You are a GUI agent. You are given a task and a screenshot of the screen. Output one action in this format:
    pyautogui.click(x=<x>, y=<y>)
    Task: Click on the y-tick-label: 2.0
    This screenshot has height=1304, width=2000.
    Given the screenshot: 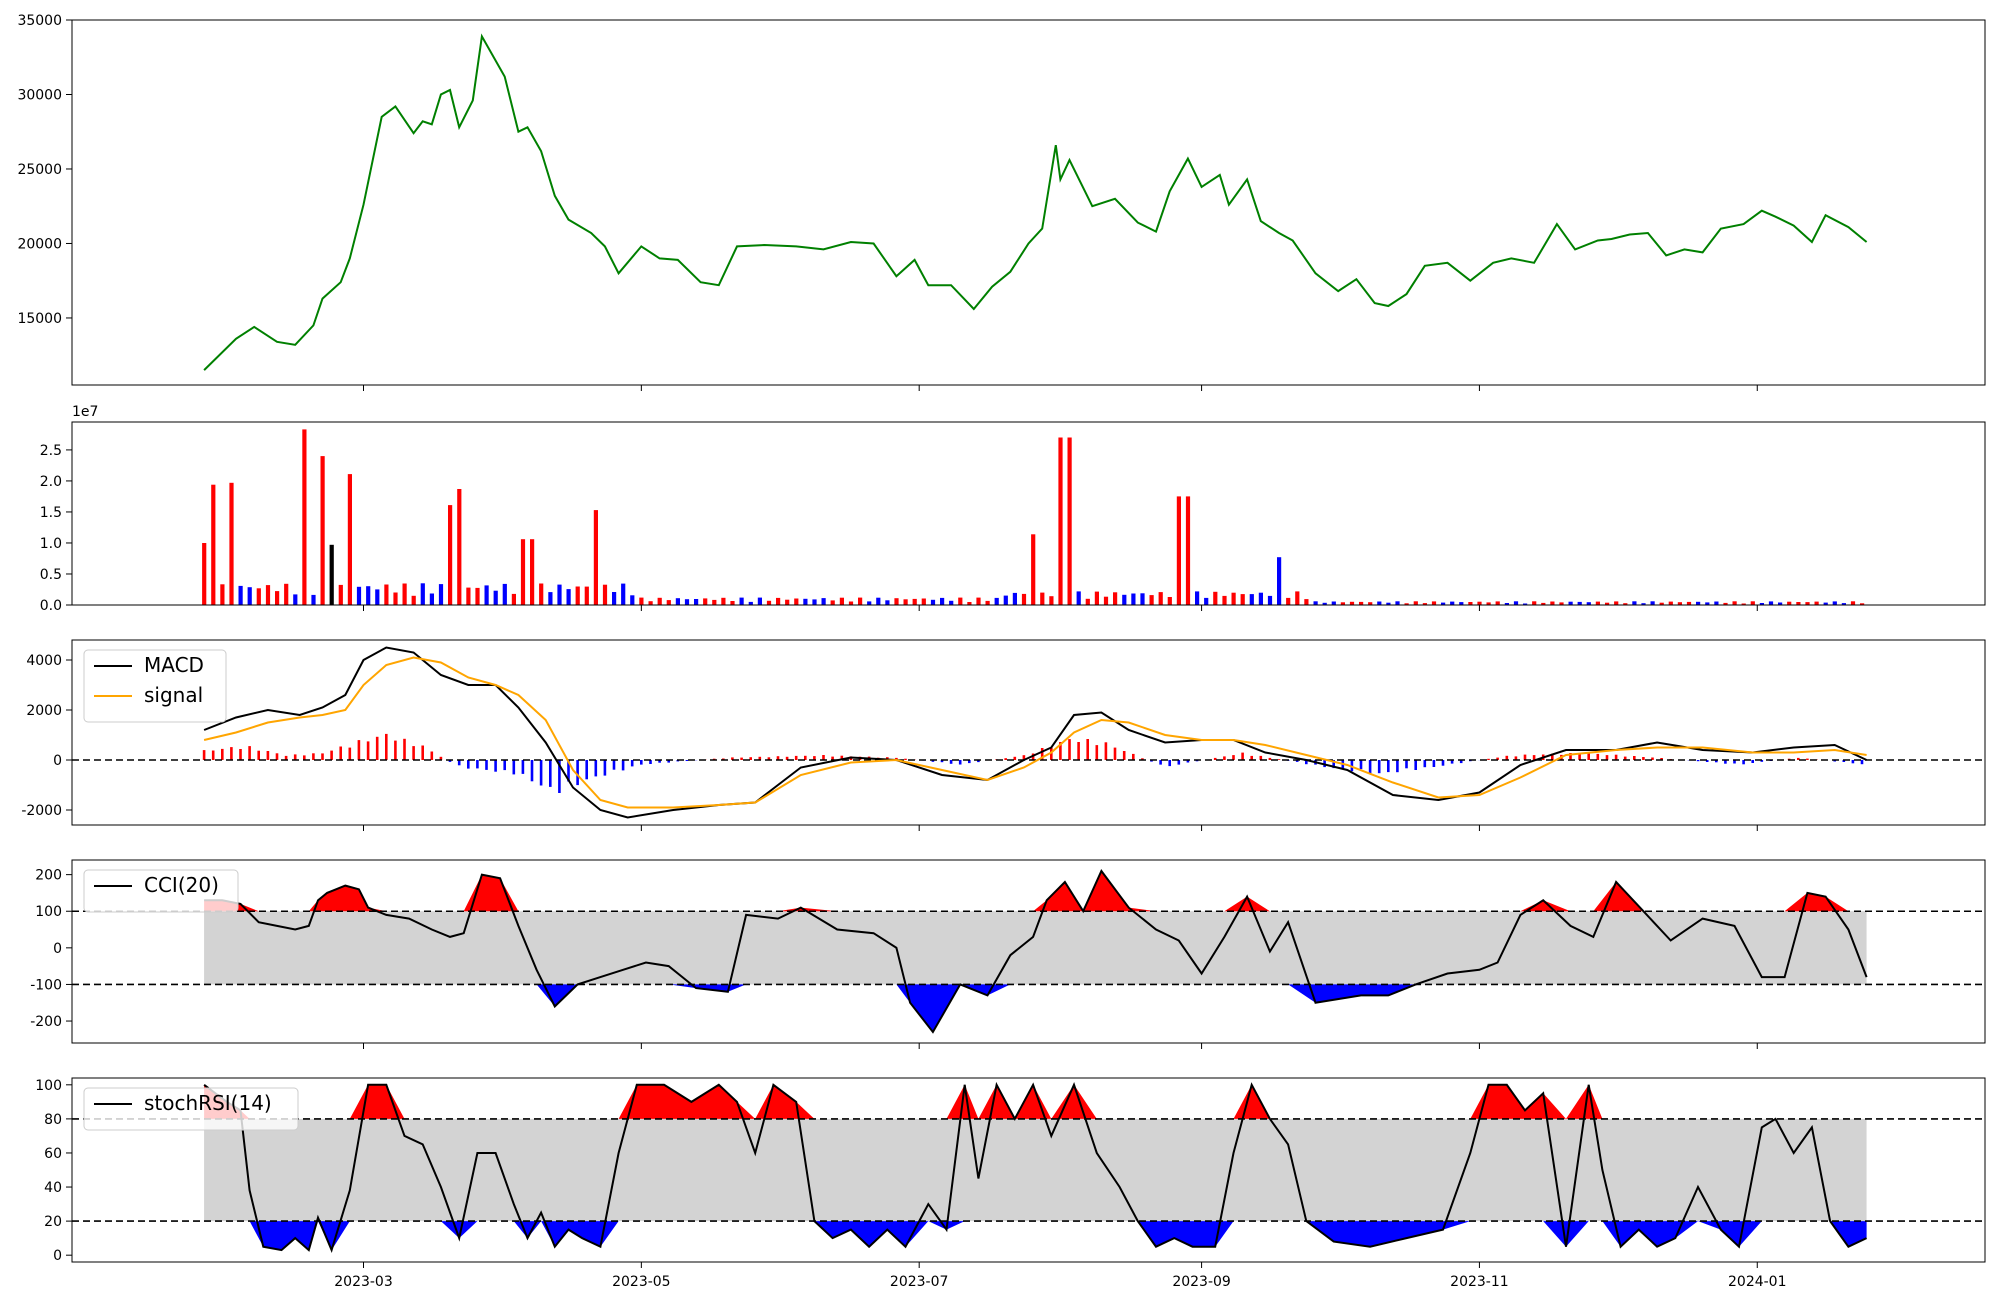 What is the action you would take?
    pyautogui.click(x=51, y=482)
    